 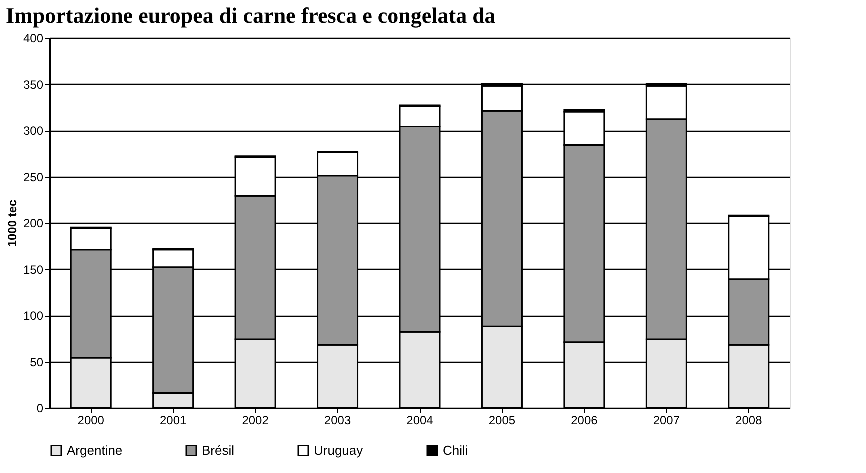 I want to click on legend-label: Argentine, so click(x=95, y=450).